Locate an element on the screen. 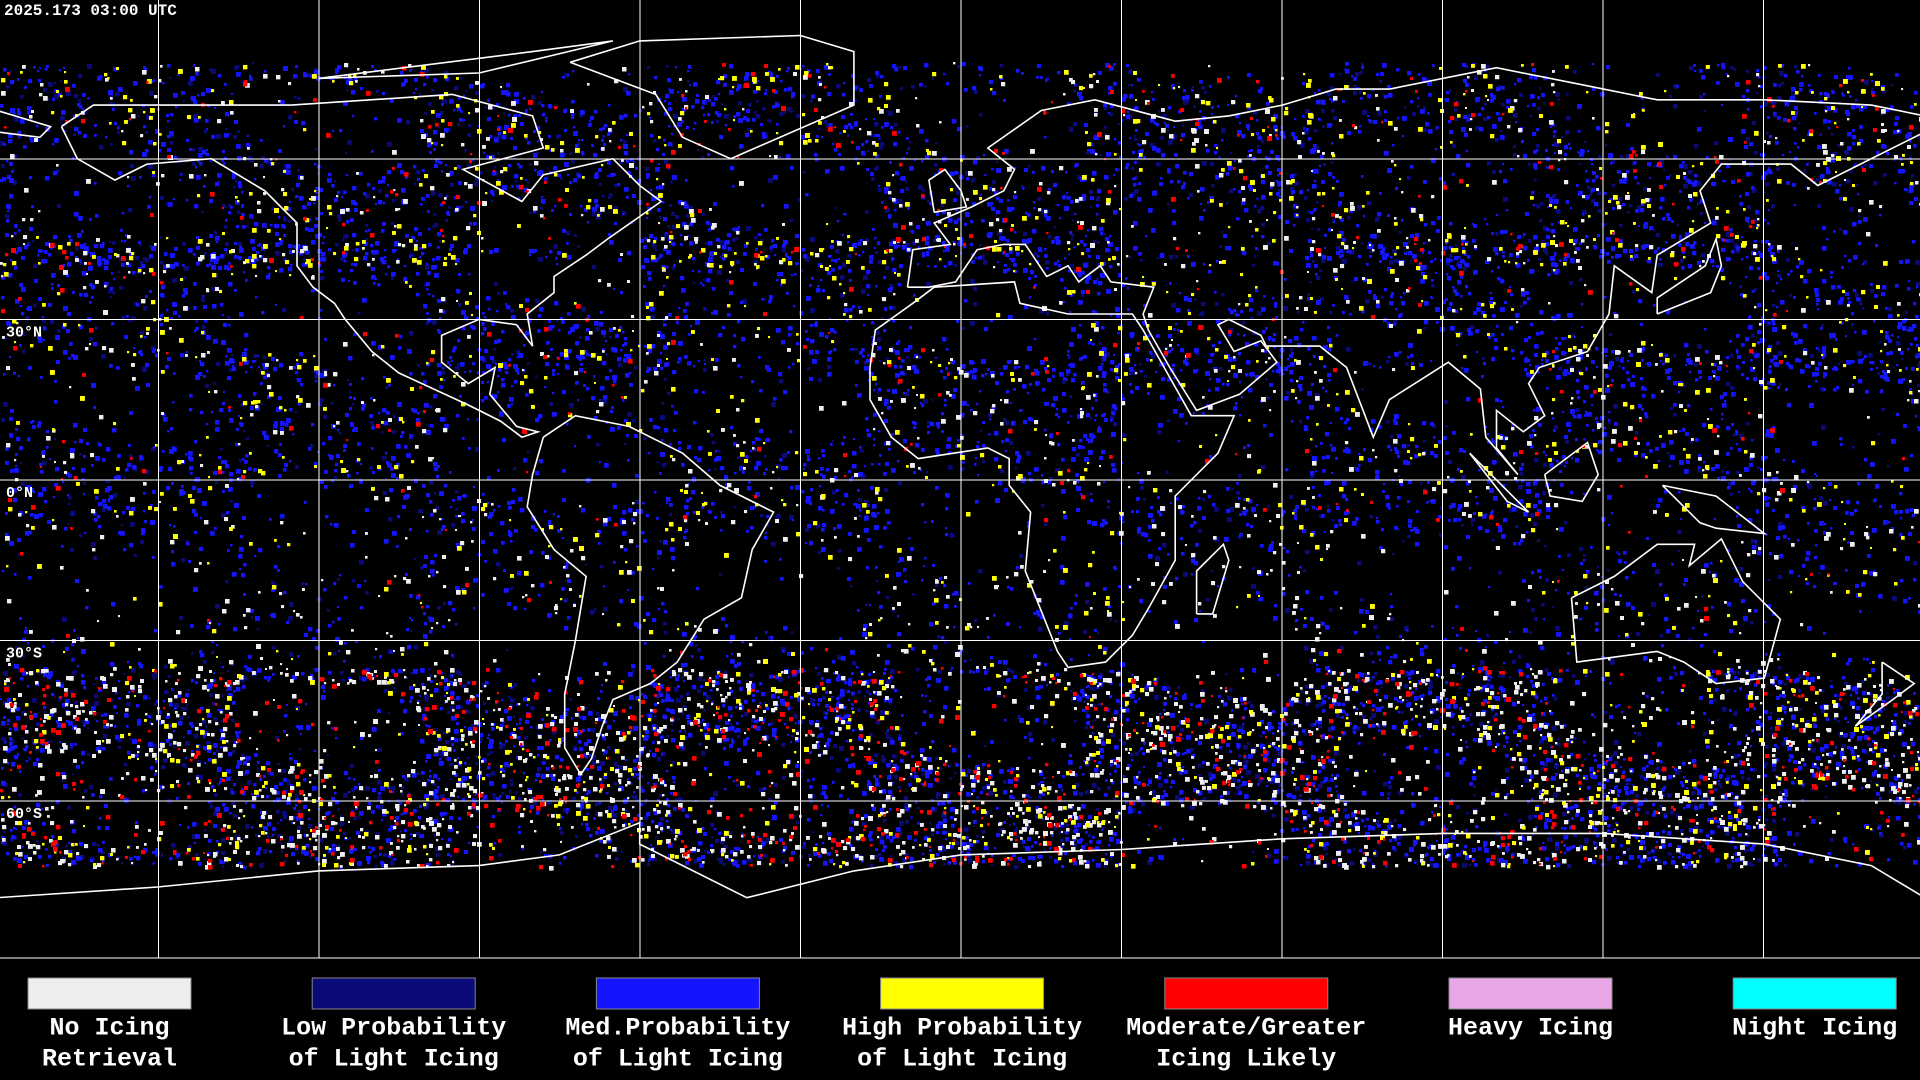  legend-label: Moderate/Greater is located at coordinates (1246, 1028).